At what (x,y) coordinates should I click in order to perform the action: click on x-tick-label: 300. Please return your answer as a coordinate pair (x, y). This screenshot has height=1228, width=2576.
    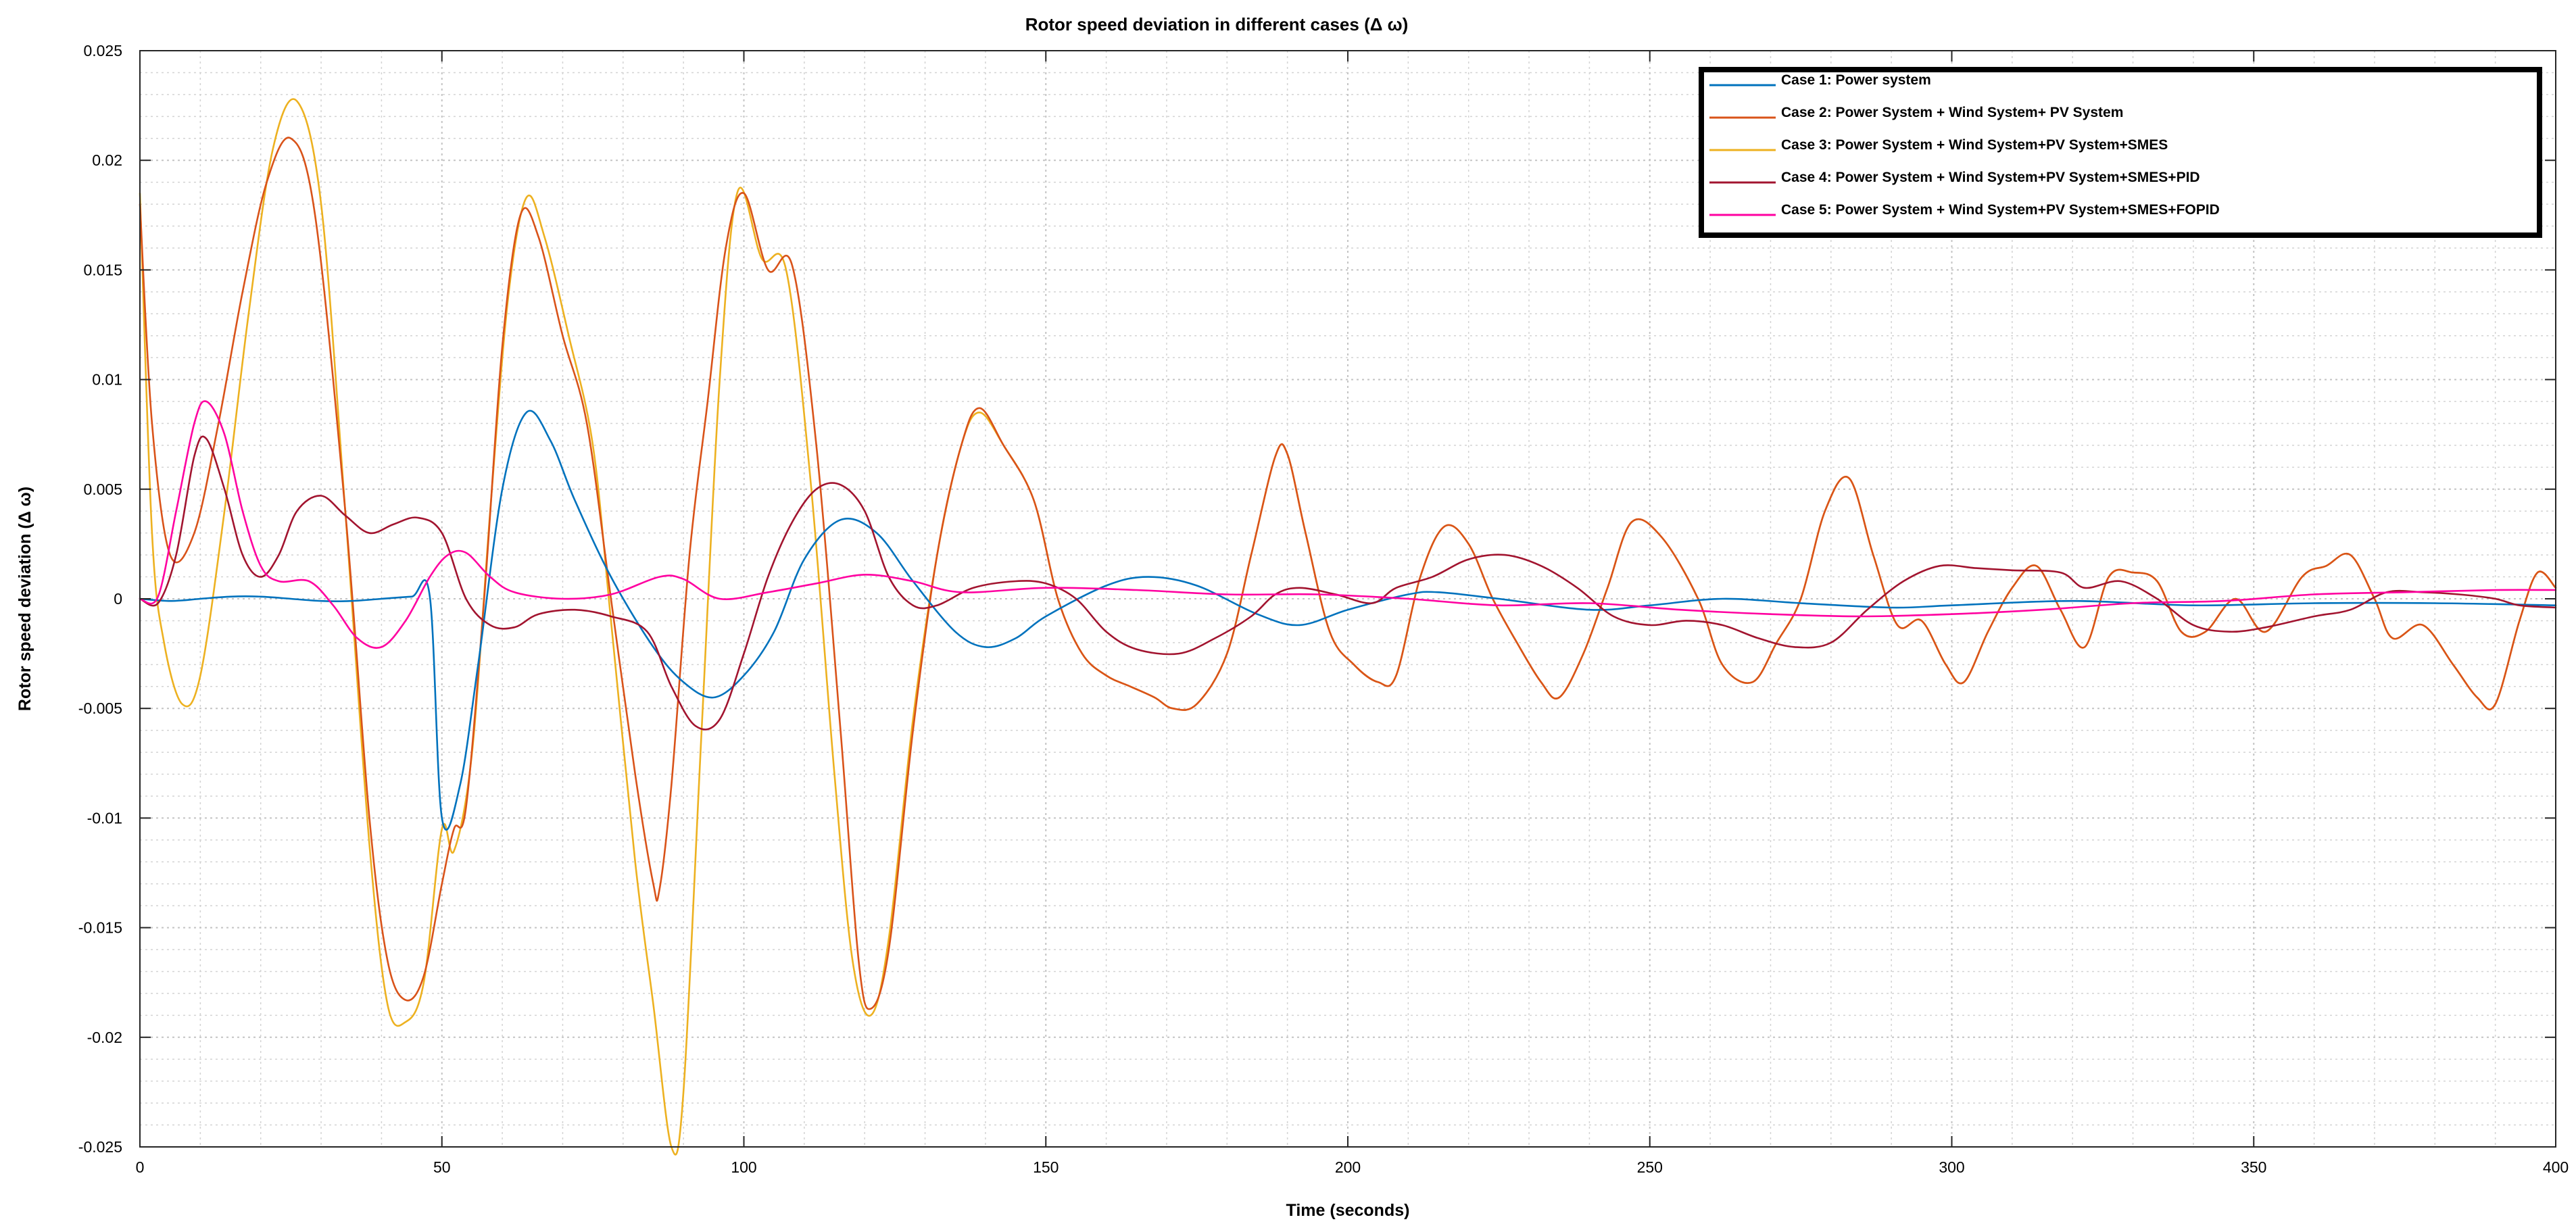
    Looking at the image, I should click on (1951, 1167).